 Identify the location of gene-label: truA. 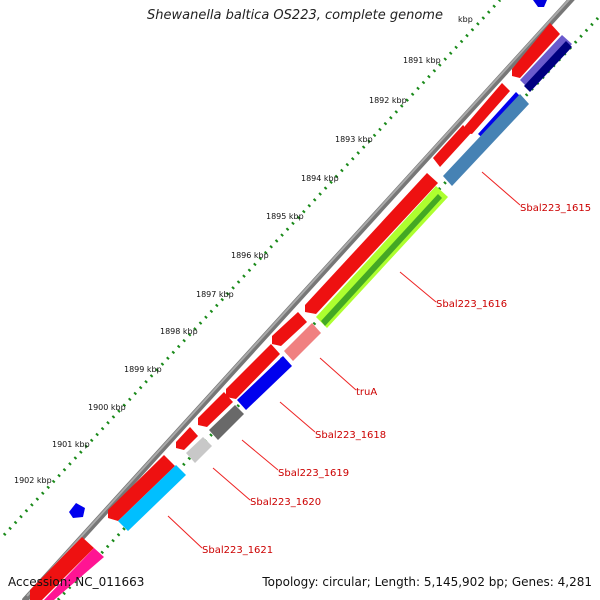
(366, 392).